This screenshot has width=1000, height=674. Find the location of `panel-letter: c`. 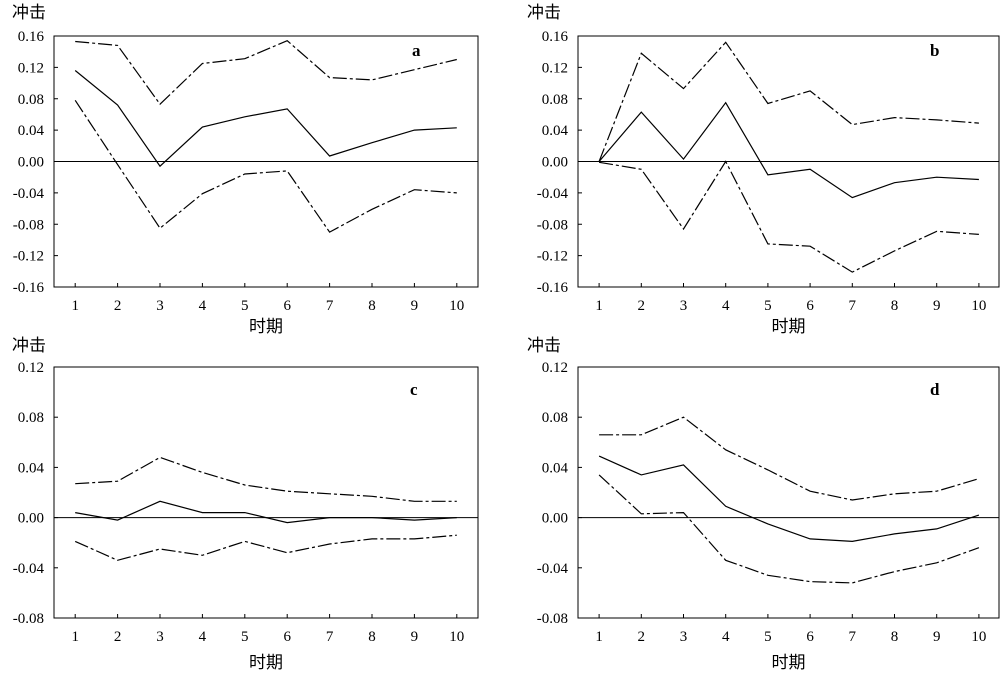

panel-letter: c is located at coordinates (414, 389).